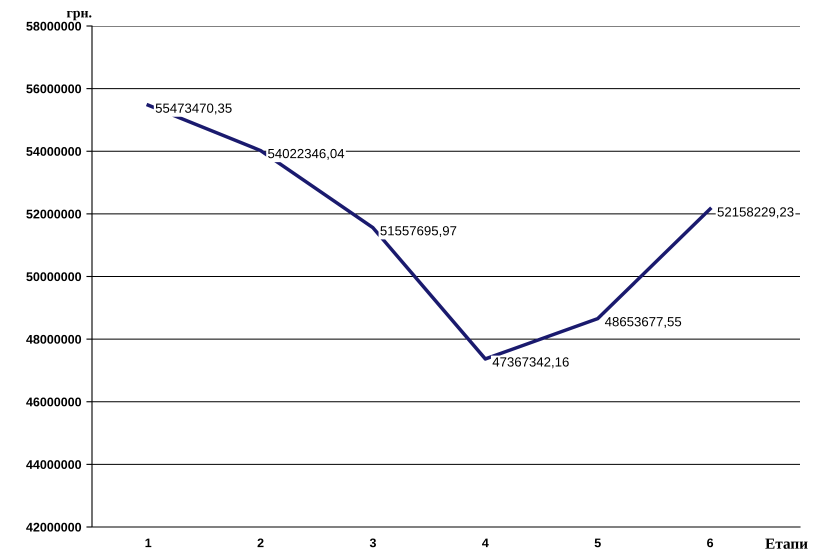 This screenshot has height=553, width=815. Describe the element at coordinates (54, 527) in the screenshot. I see `y-tick-label: 42000000` at that location.